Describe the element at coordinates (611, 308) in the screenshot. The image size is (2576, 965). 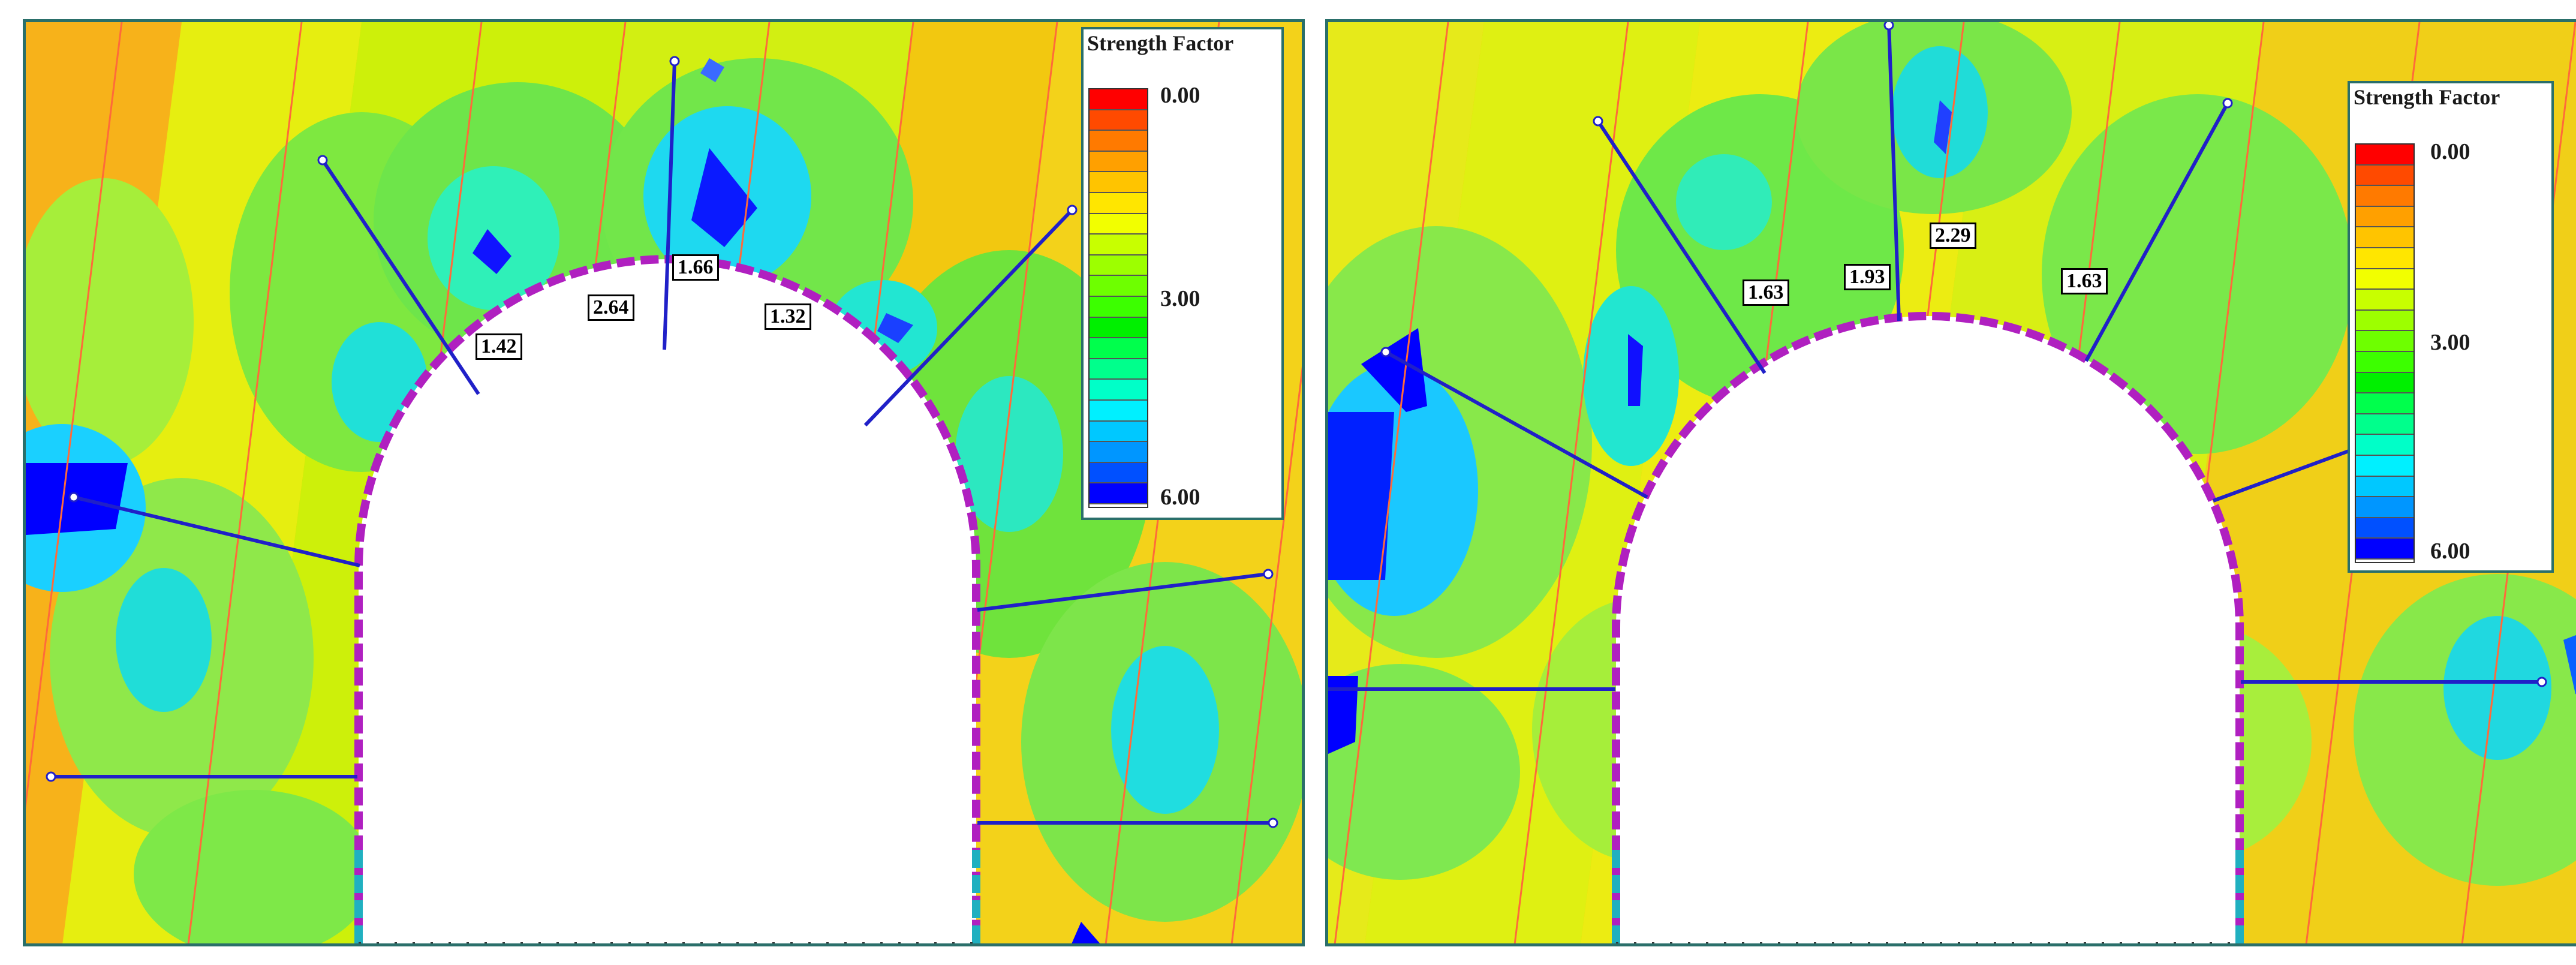
I see `bolt-value-label: 2.64` at that location.